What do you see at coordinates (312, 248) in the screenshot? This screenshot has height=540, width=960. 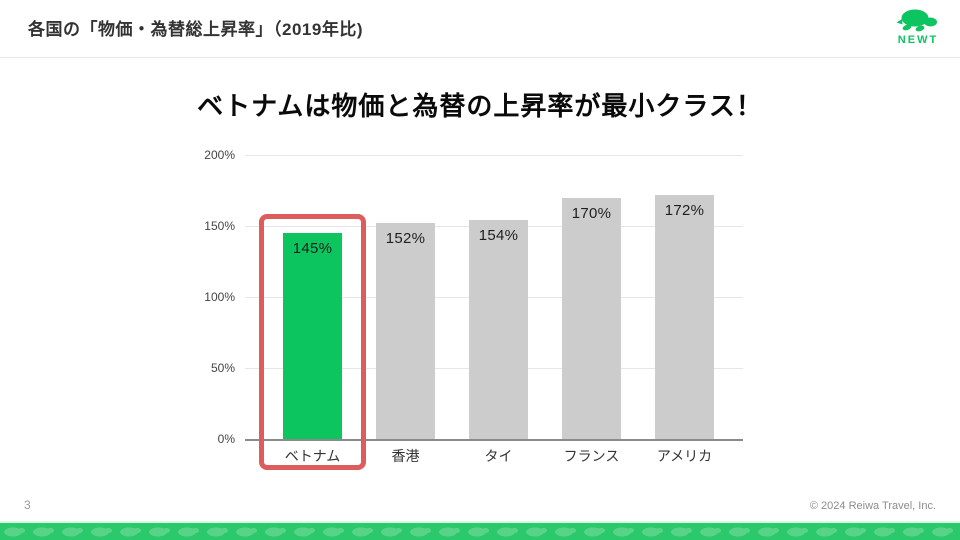 I see `bar-value-label: 145%` at bounding box center [312, 248].